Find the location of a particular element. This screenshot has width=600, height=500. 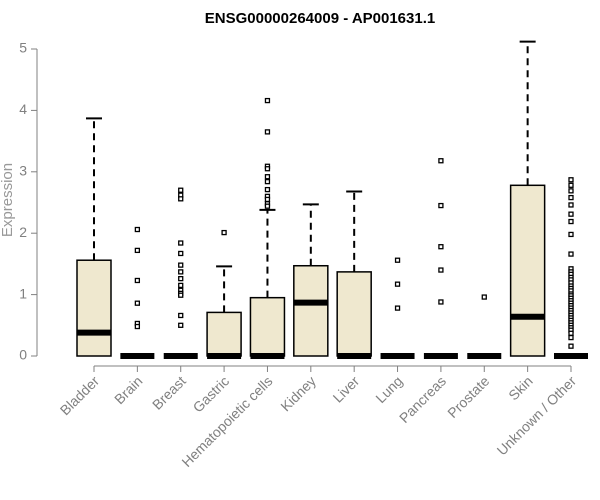

chart-title: ENSG00000264009 - AP001631.1 is located at coordinates (320, 18).